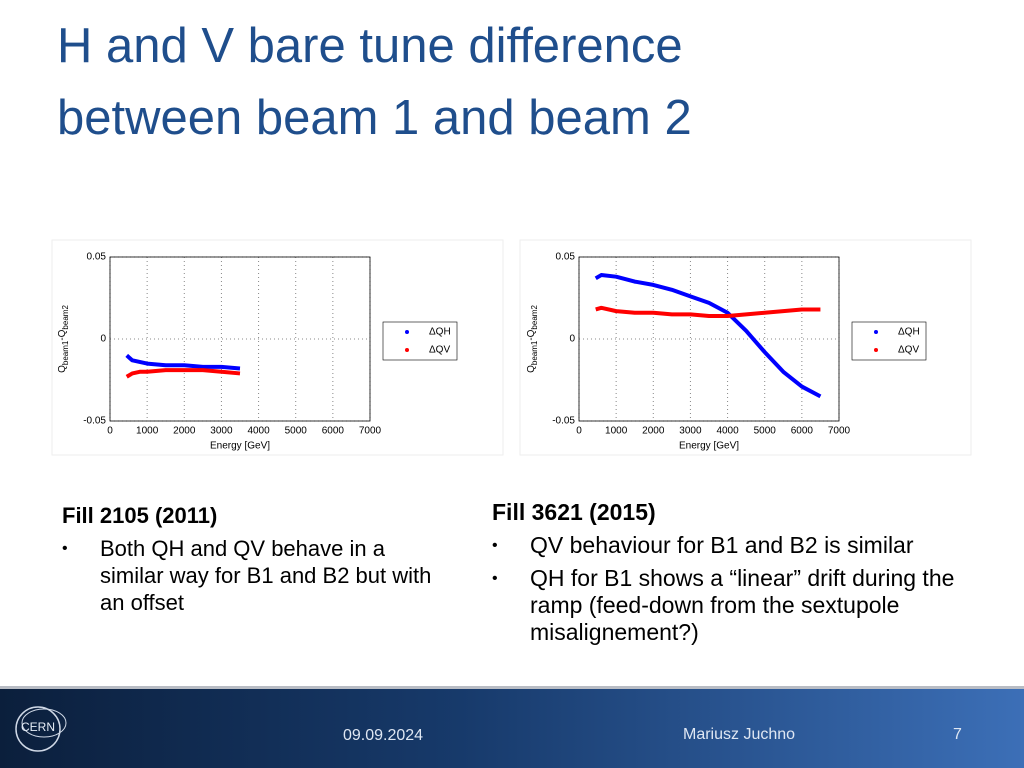  What do you see at coordinates (374, 118) in the screenshot?
I see `slide-title: between beam 1 and beam 2` at bounding box center [374, 118].